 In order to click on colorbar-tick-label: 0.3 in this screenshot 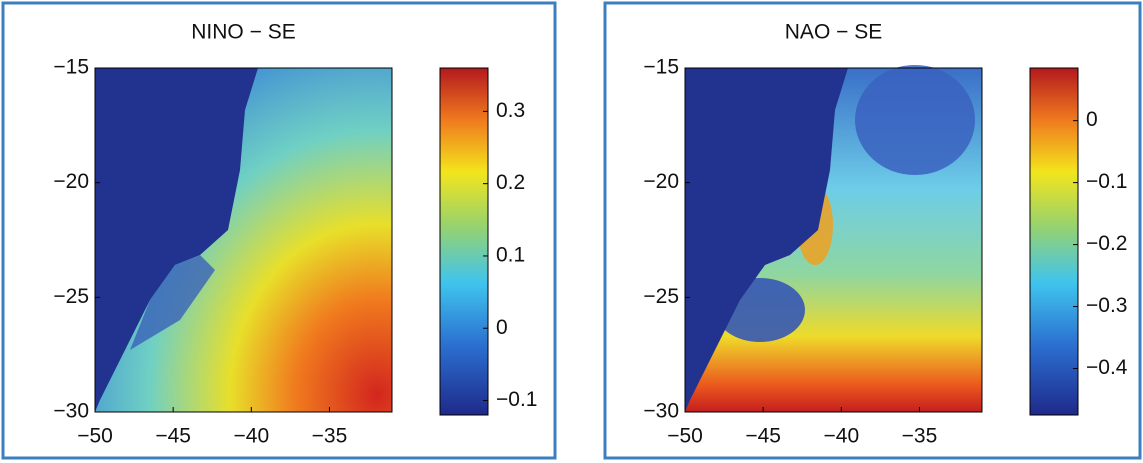, I will do `click(510, 110)`.